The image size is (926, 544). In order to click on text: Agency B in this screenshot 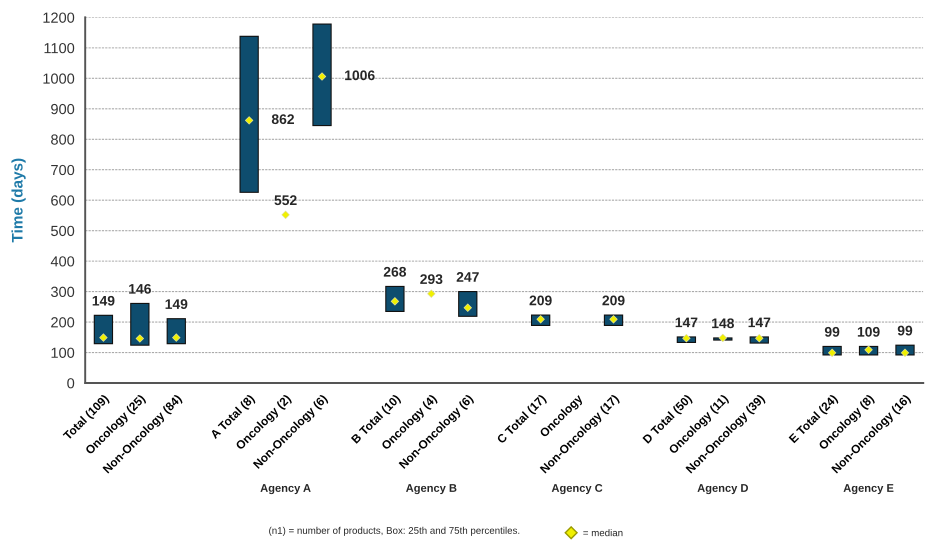, I will do `click(431, 489)`.